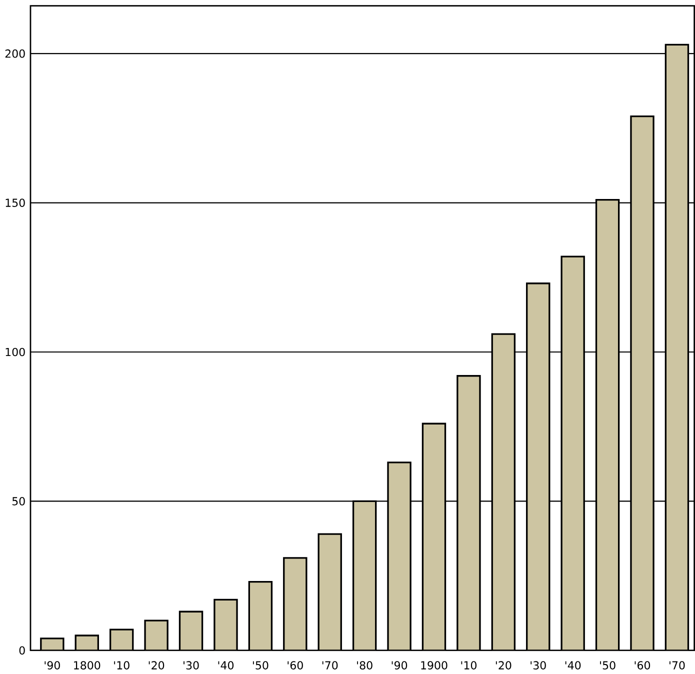  I want to click on y-tick-label: 0, so click(22, 650).